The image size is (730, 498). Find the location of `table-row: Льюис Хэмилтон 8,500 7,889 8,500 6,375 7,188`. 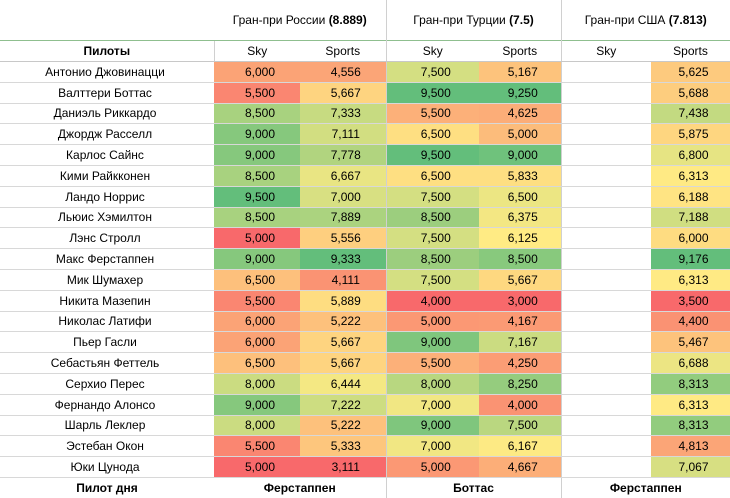

table-row: Льюис Хэмилтон 8,500 7,889 8,500 6,375 7,188 is located at coordinates (365, 218).